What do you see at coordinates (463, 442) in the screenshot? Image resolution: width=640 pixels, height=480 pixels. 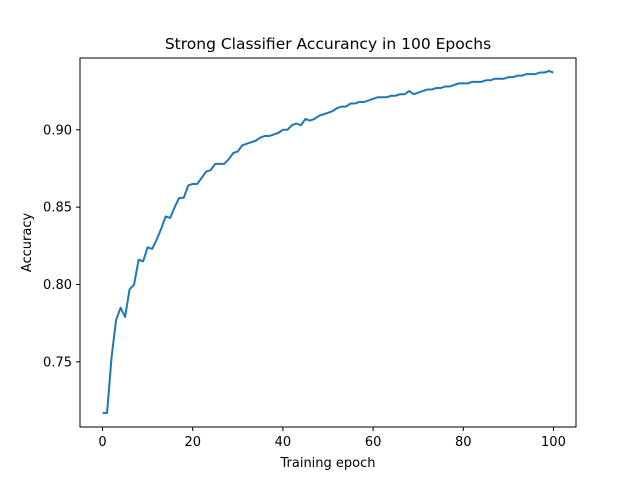 I see `x-tick-label: 80` at bounding box center [463, 442].